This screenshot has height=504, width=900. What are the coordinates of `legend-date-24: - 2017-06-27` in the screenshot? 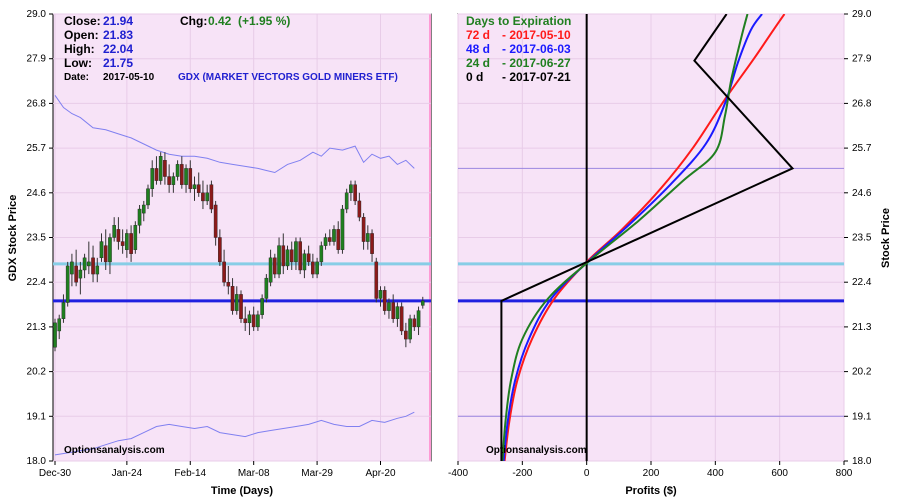 It's located at (536, 63).